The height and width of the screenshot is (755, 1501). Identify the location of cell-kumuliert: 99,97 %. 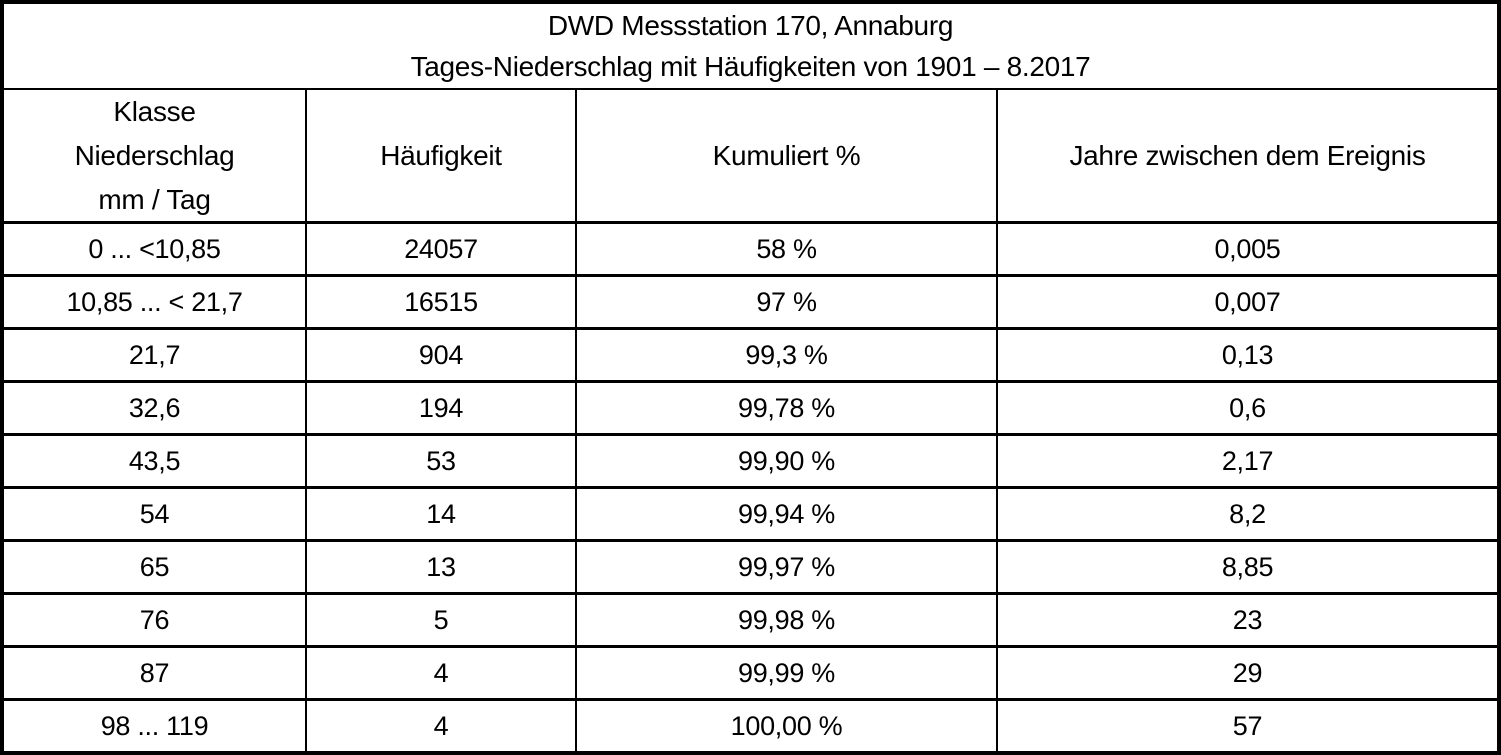
(787, 567).